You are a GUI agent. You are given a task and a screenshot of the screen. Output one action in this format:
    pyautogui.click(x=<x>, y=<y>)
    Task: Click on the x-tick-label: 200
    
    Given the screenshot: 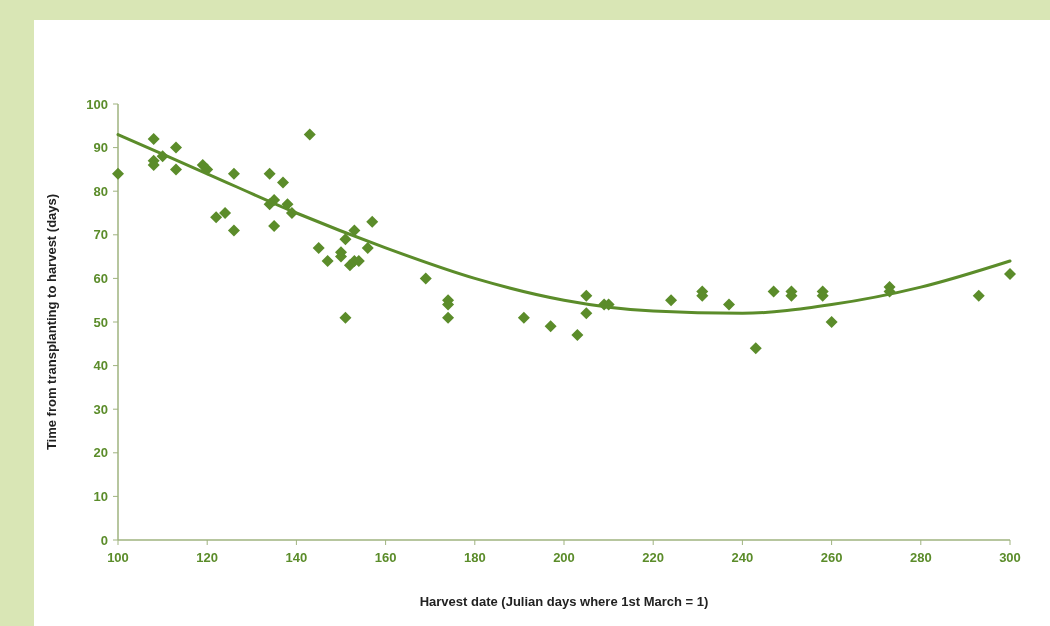 What is the action you would take?
    pyautogui.click(x=564, y=557)
    